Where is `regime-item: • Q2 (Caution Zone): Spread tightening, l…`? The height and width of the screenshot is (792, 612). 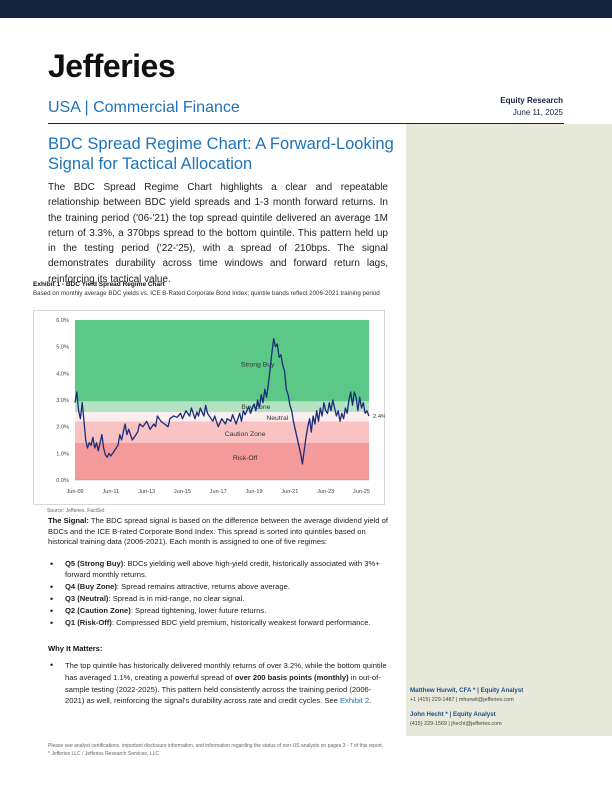
regime-item: • Q2 (Caution Zone): Spread tightening, l… is located at coordinates (218, 611).